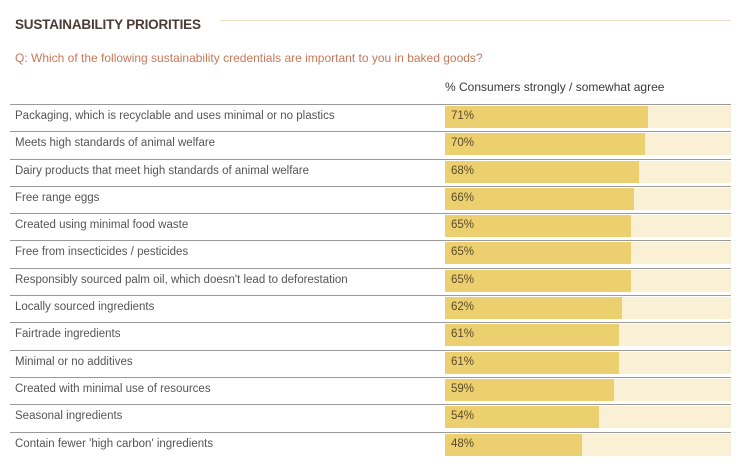 This screenshot has height=474, width=750. What do you see at coordinates (370, 335) in the screenshot?
I see `table-row: Fairtrade ingredients 61%` at bounding box center [370, 335].